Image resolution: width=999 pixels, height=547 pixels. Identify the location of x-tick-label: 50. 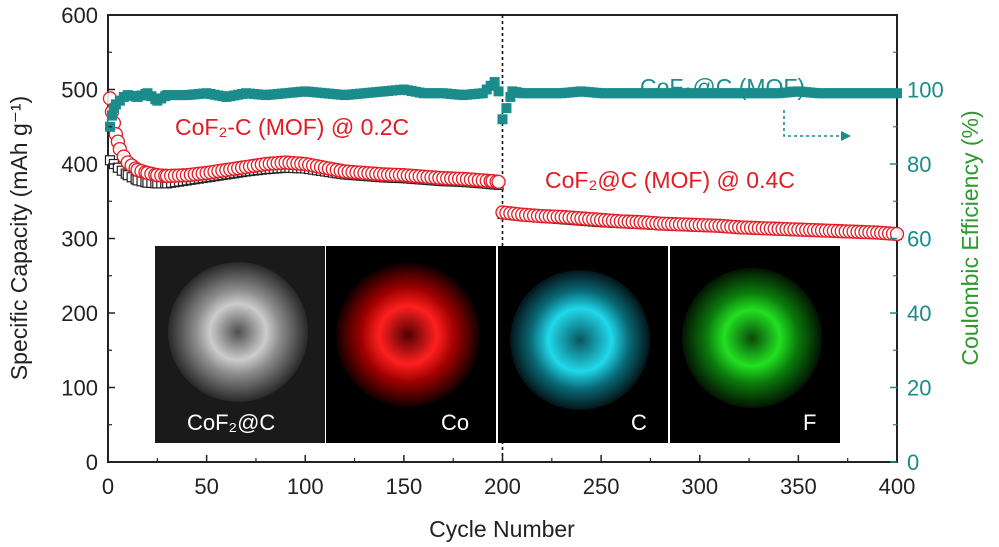
(206, 486).